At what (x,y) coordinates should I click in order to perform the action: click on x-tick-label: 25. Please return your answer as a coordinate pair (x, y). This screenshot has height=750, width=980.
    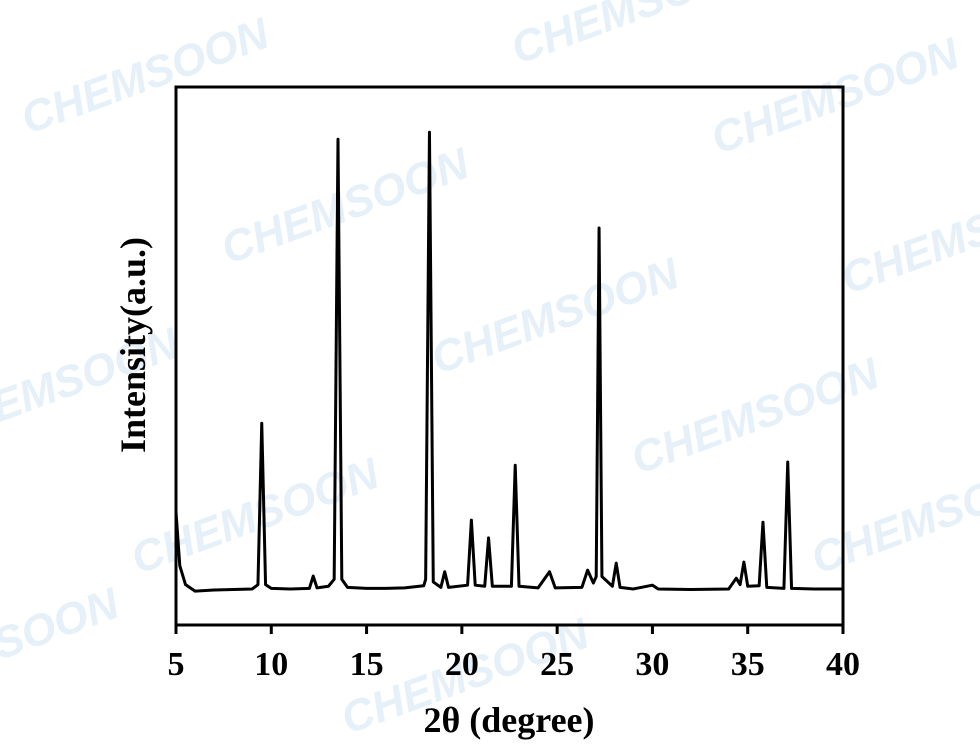
    Looking at the image, I should click on (557, 664).